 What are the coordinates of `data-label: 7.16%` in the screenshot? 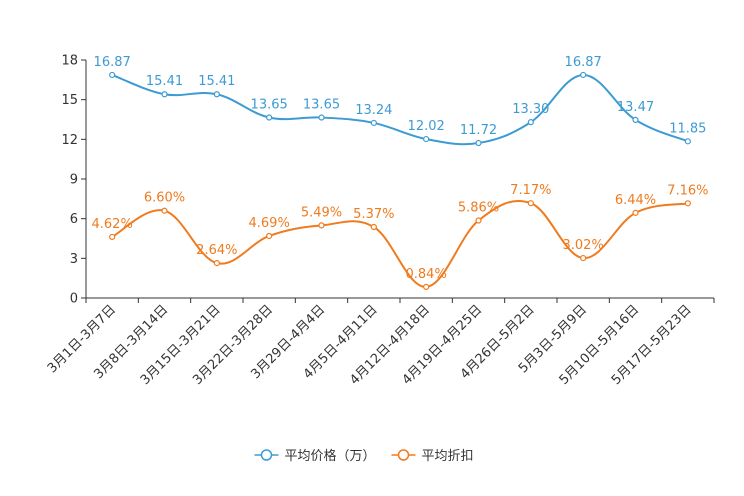 It's located at (687, 190).